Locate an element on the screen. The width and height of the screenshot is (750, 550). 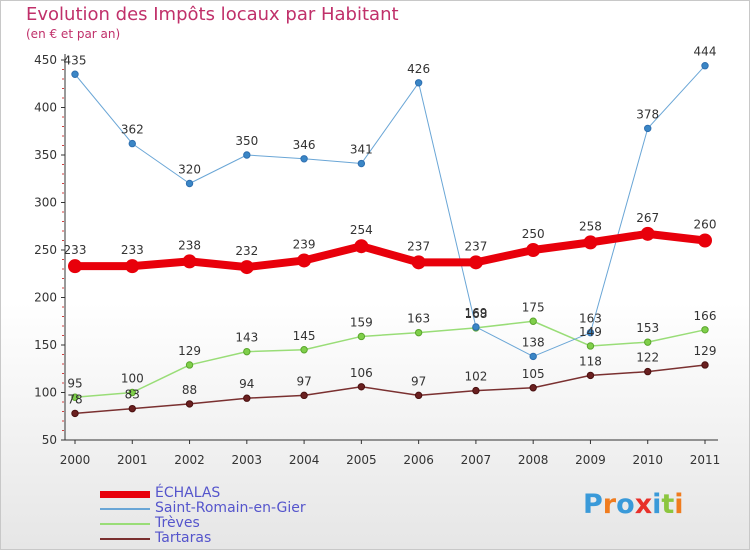
y-tick-label: 100 is located at coordinates (45, 393).